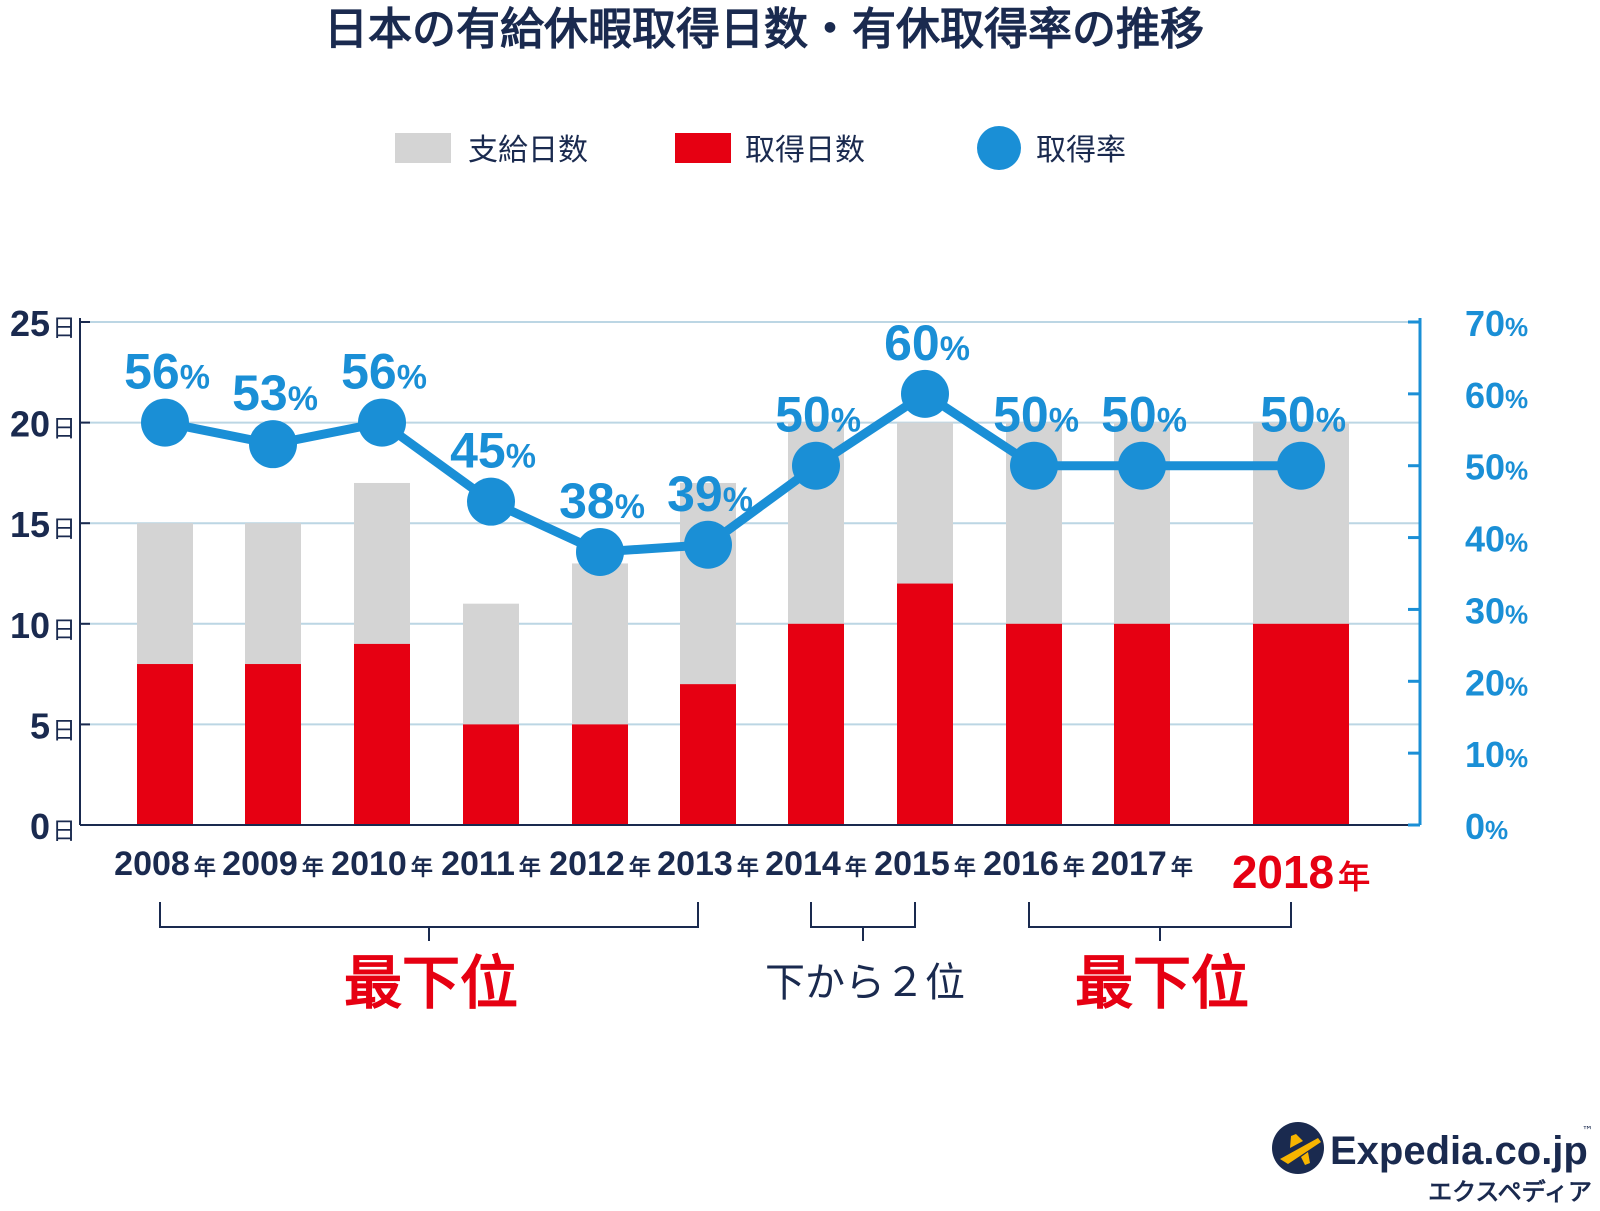 Image resolution: width=1600 pixels, height=1211 pixels. I want to click on legend-label-supplied: 支給日数, so click(528, 150).